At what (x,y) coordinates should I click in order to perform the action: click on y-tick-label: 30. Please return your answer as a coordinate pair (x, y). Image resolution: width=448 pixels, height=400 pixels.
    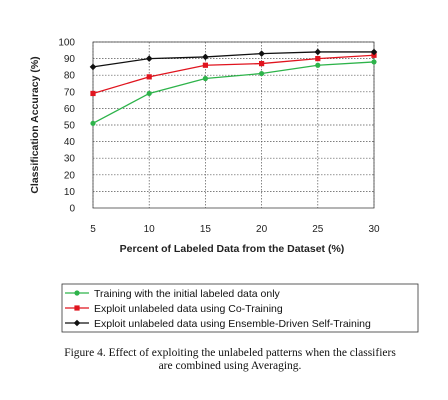
    Looking at the image, I should click on (70, 159).